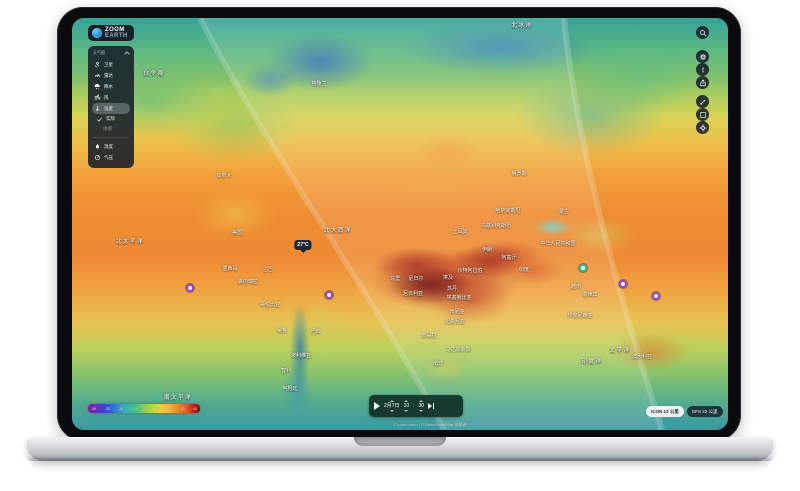 This screenshot has width=800, height=491. I want to click on location-icon, so click(702, 127).